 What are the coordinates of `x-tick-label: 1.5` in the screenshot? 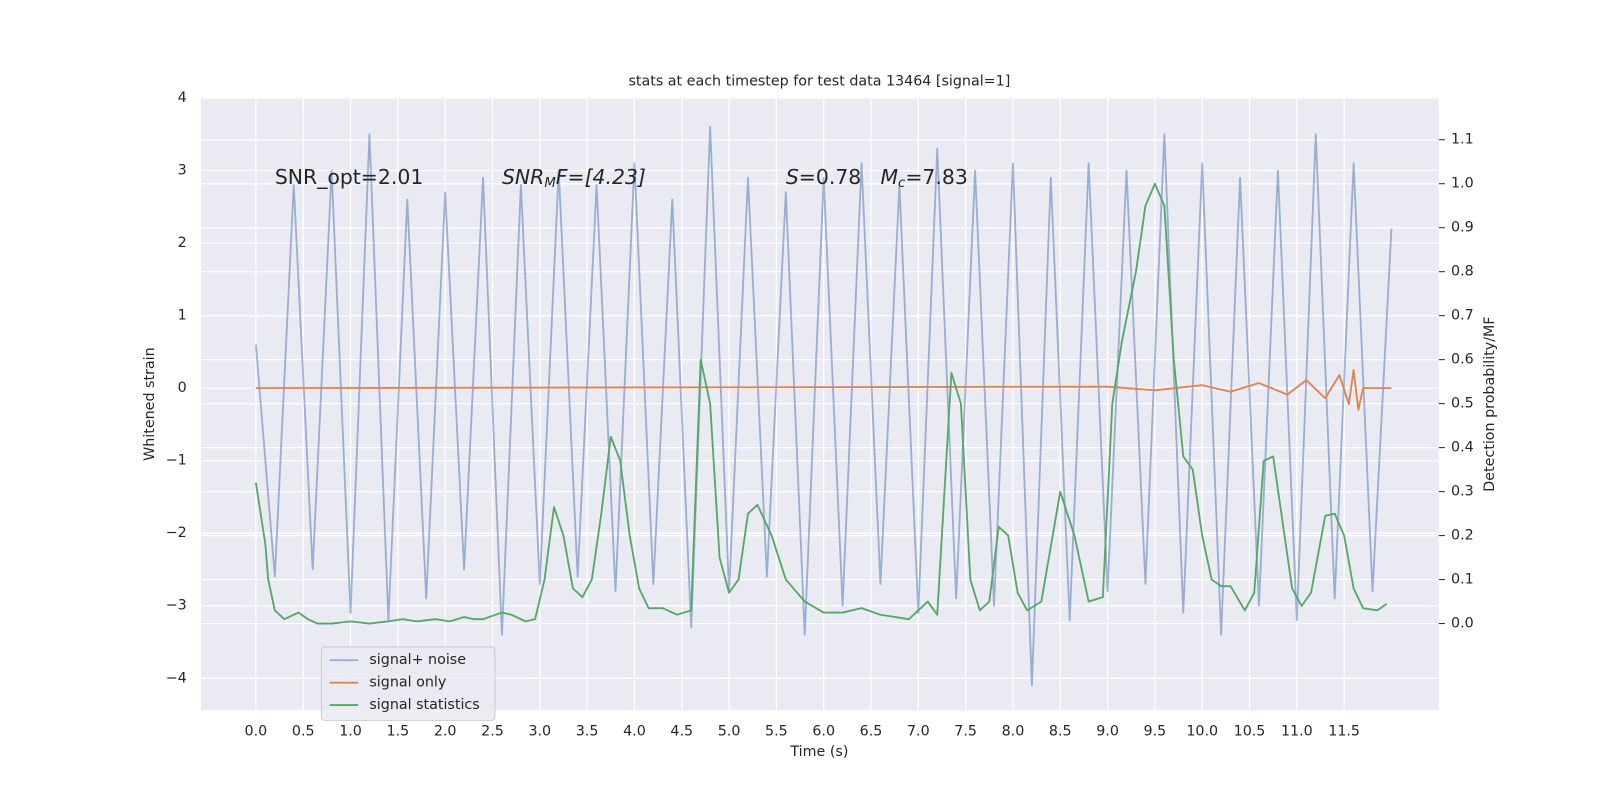 It's located at (398, 732).